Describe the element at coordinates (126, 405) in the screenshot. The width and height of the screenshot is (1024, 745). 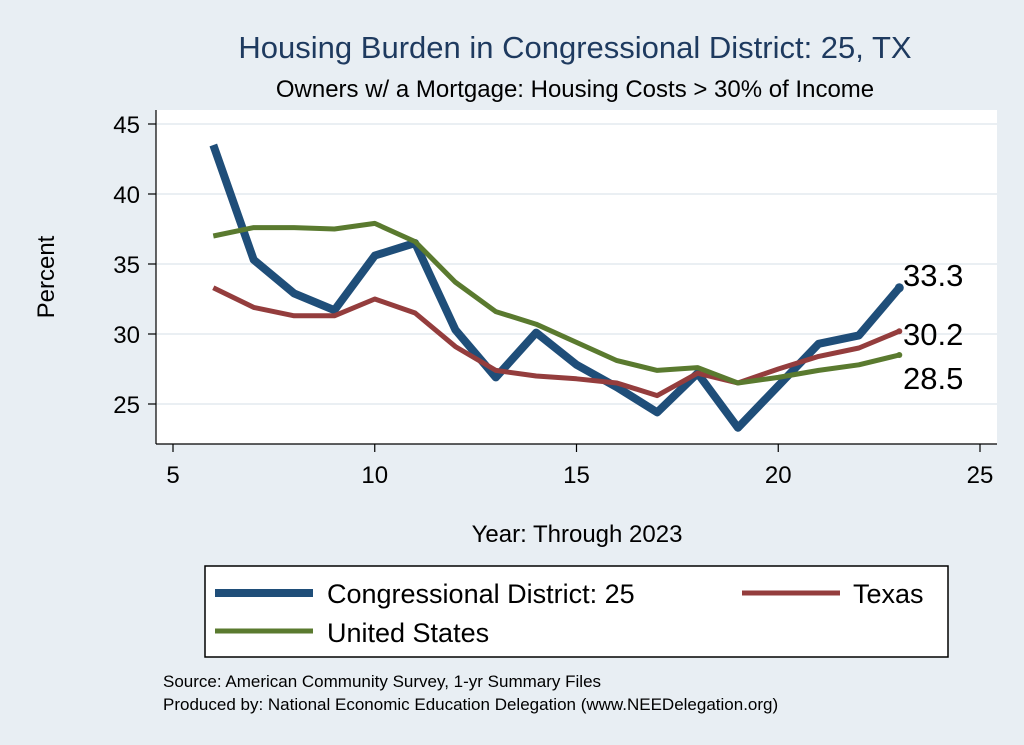
I see `y-tick-label: 25` at that location.